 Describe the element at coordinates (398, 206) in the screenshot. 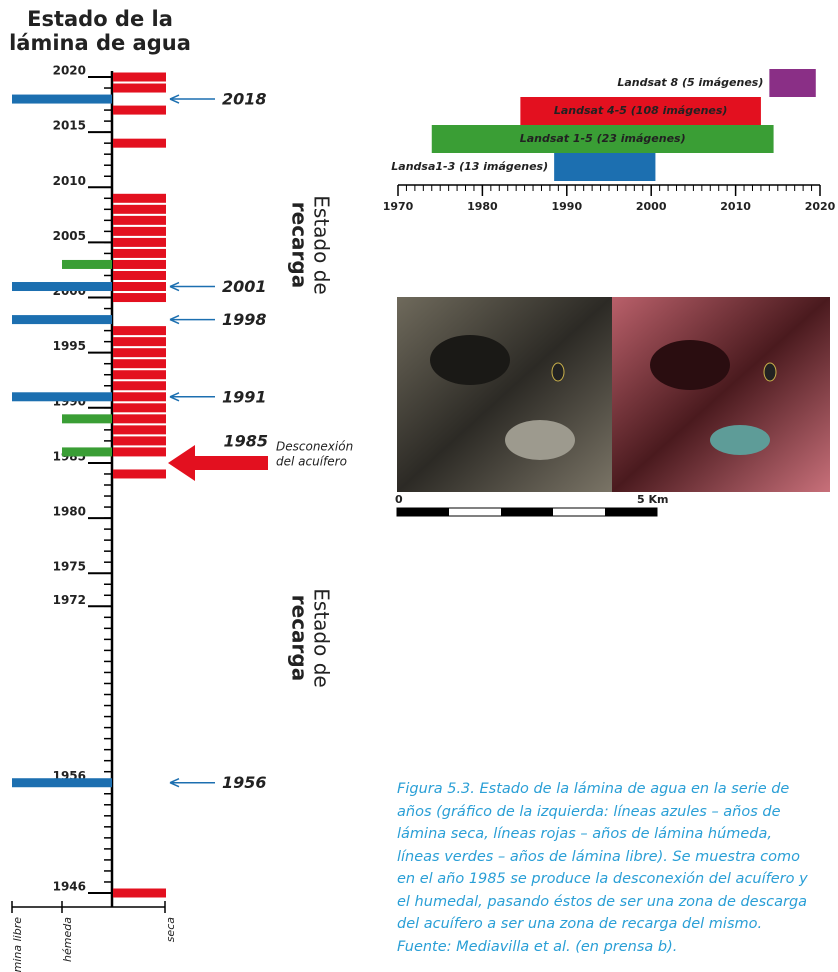

I see `x-tick-label: 1970` at that location.